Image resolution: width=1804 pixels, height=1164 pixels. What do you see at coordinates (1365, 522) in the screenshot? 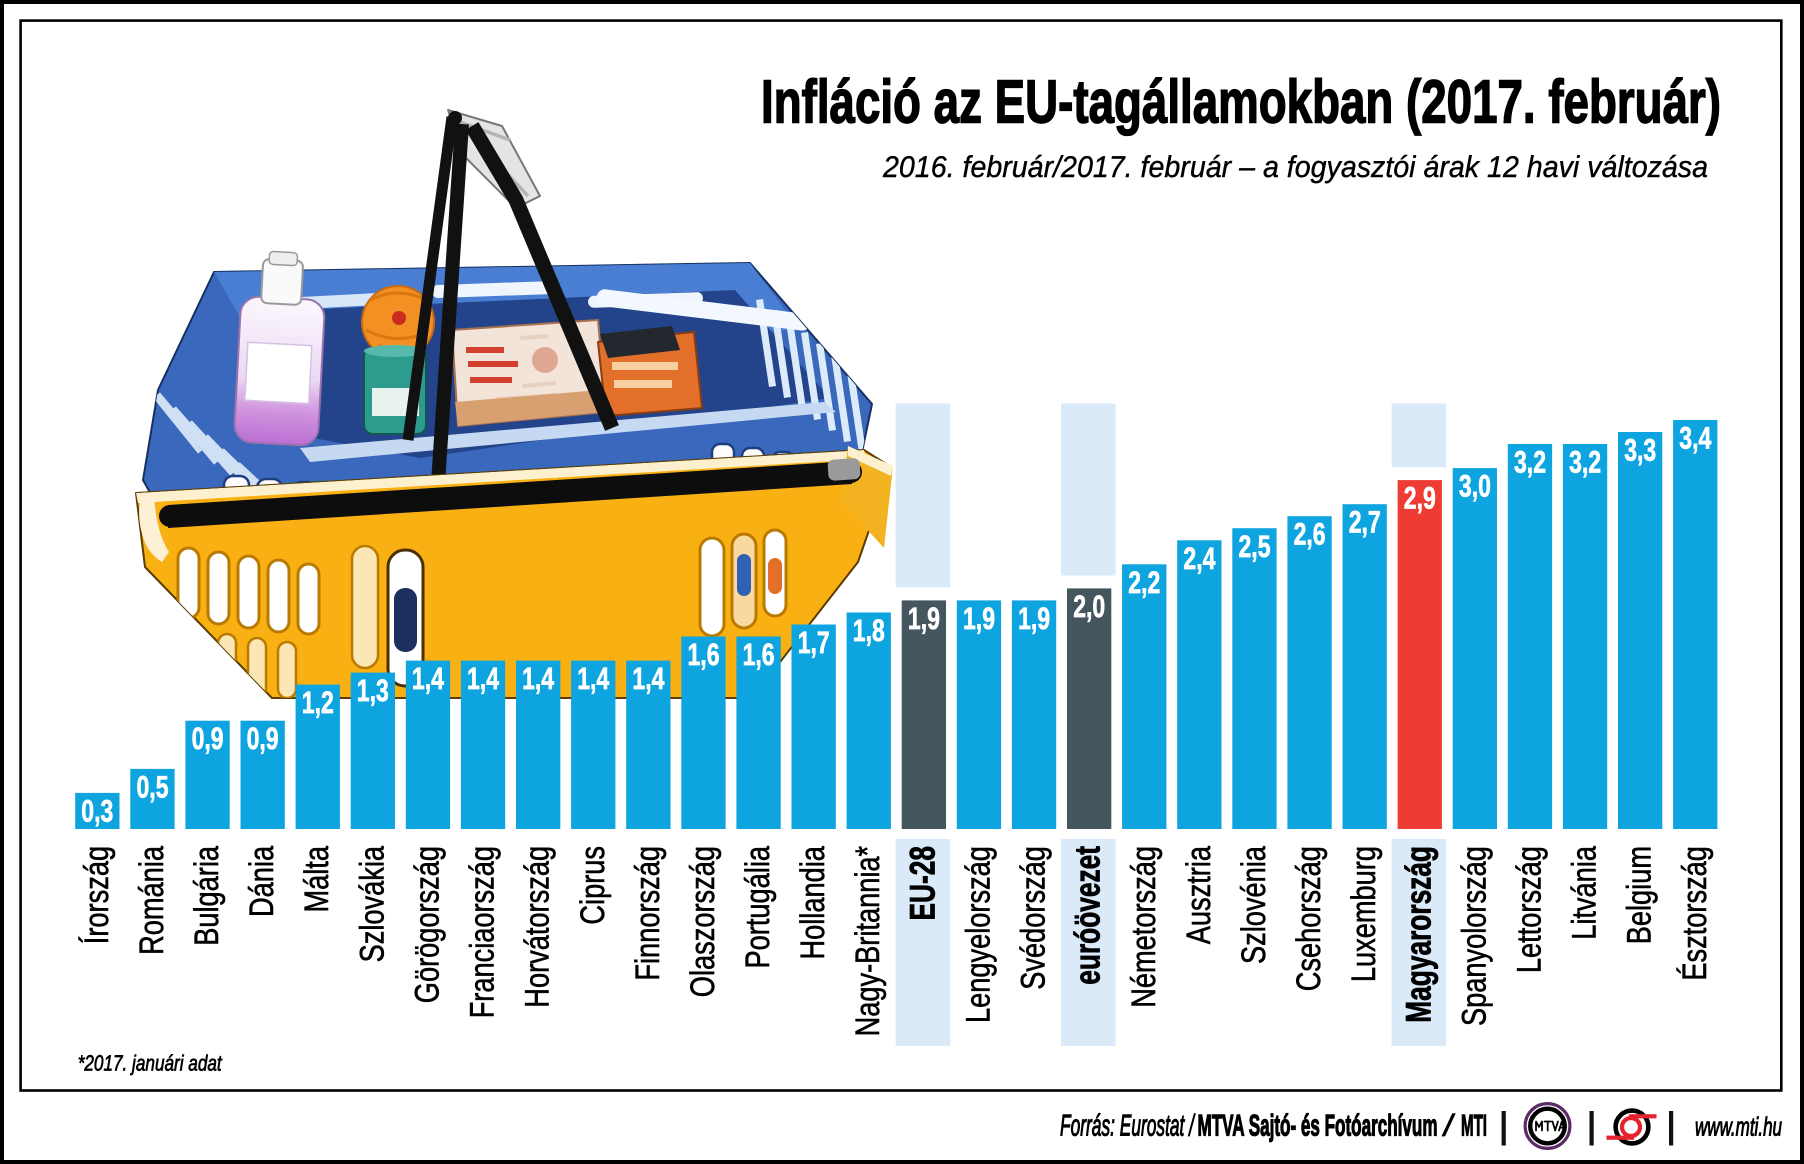
I see `svg-text: 2,7` at bounding box center [1365, 522].